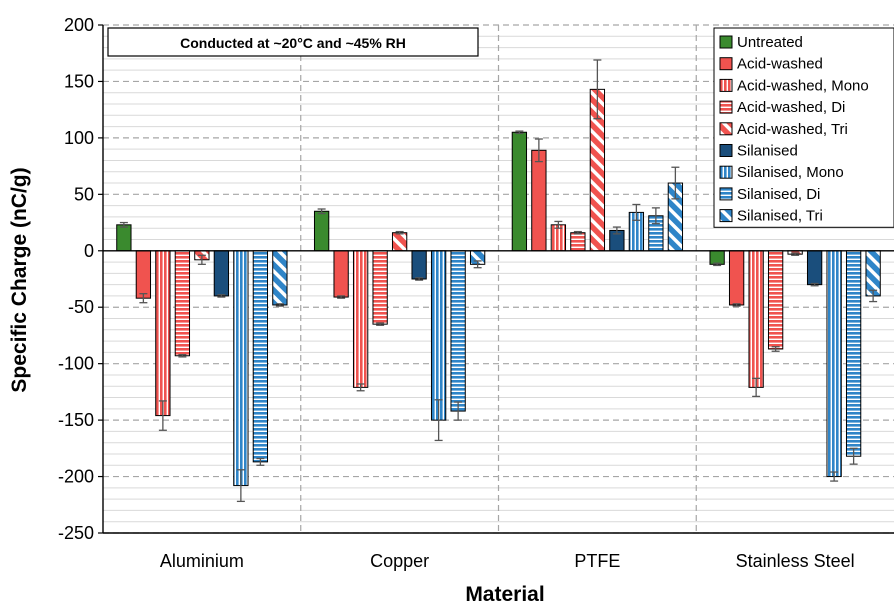  I want to click on legend-entry: Acid-washed, Di, so click(791, 107).